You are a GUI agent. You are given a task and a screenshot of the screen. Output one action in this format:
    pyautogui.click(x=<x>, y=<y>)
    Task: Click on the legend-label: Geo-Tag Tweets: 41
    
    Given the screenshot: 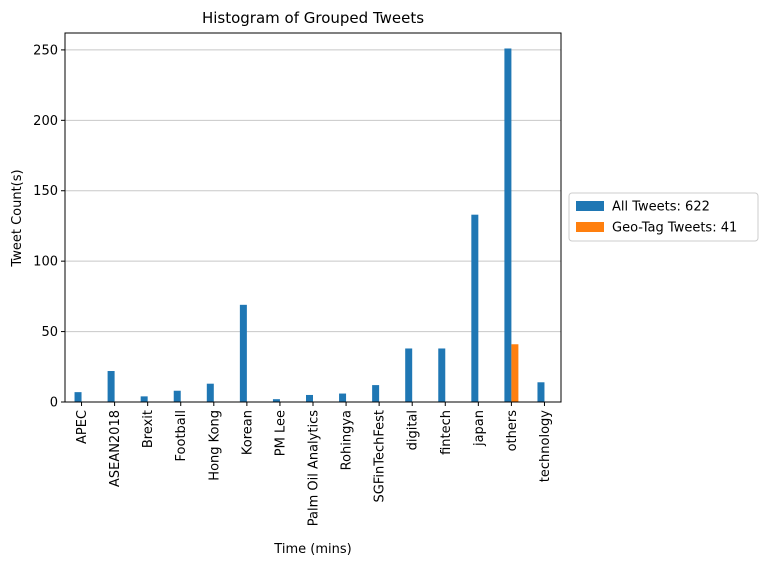 What is the action you would take?
    pyautogui.click(x=674, y=228)
    